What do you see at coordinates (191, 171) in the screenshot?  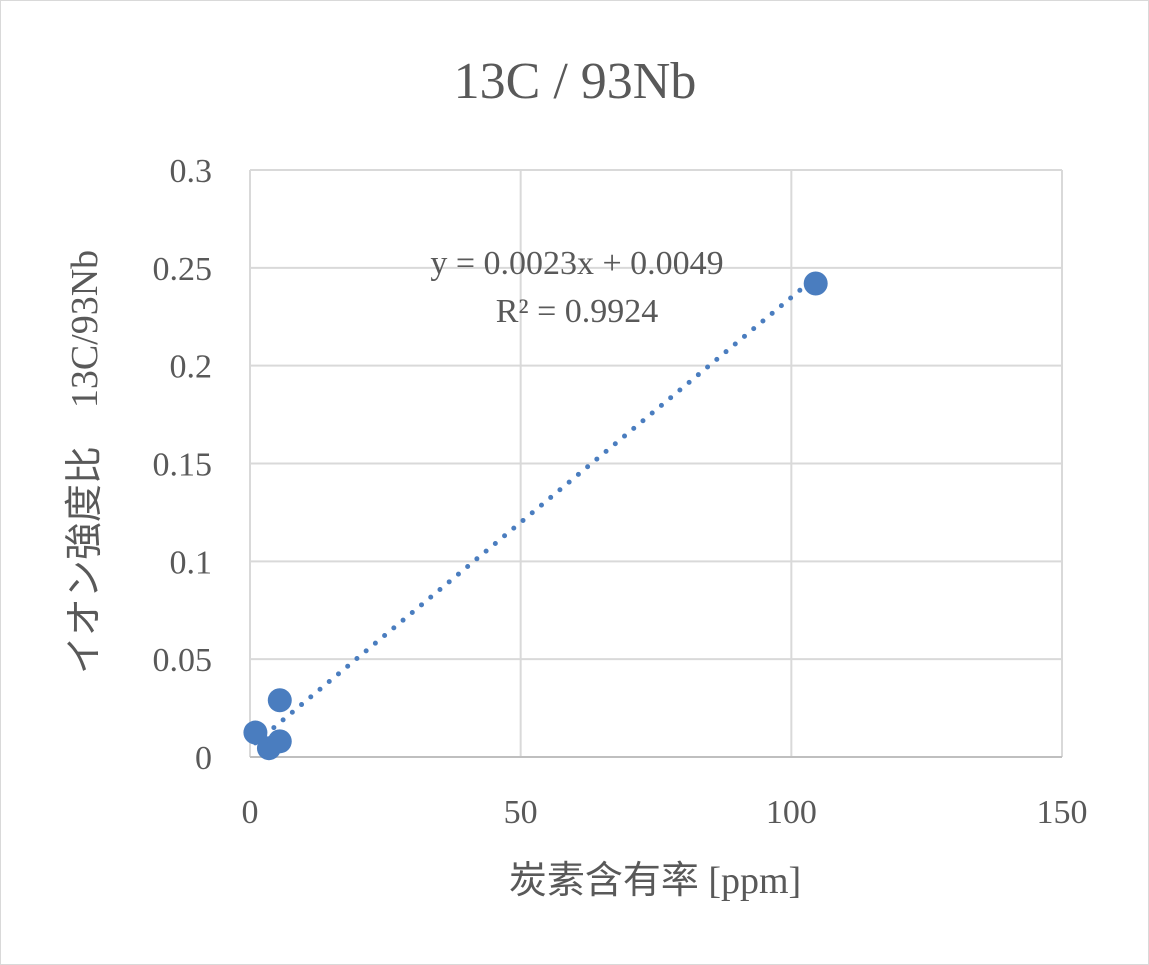 I see `y-tick-label: 0.3` at bounding box center [191, 171].